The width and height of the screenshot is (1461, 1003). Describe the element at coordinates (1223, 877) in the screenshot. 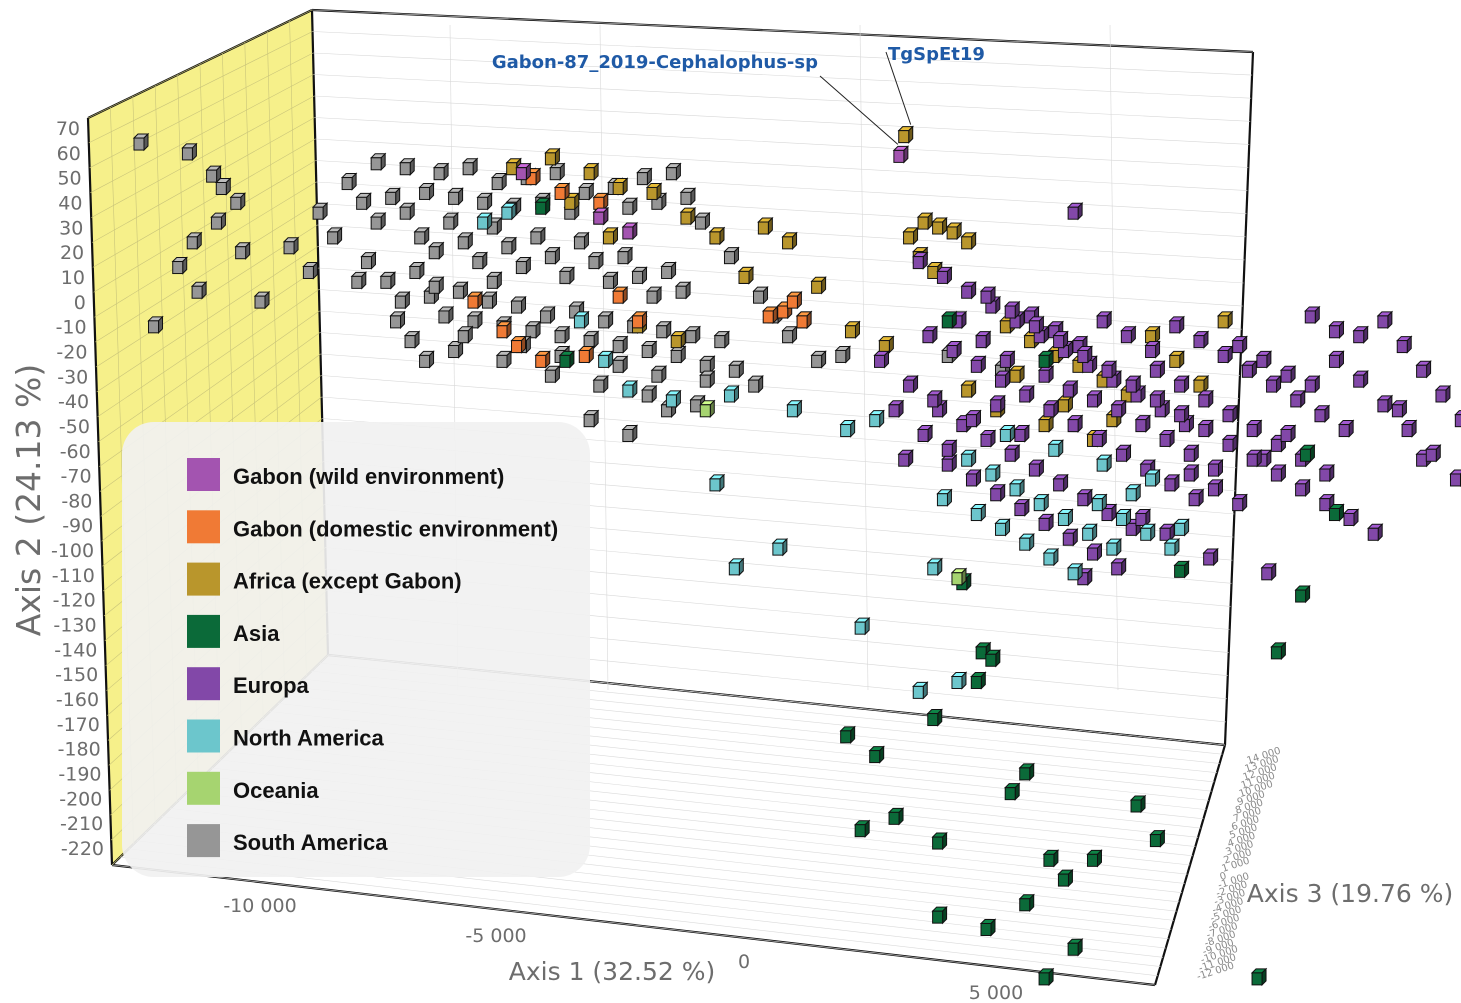

I see `z-tick-label: 0` at that location.